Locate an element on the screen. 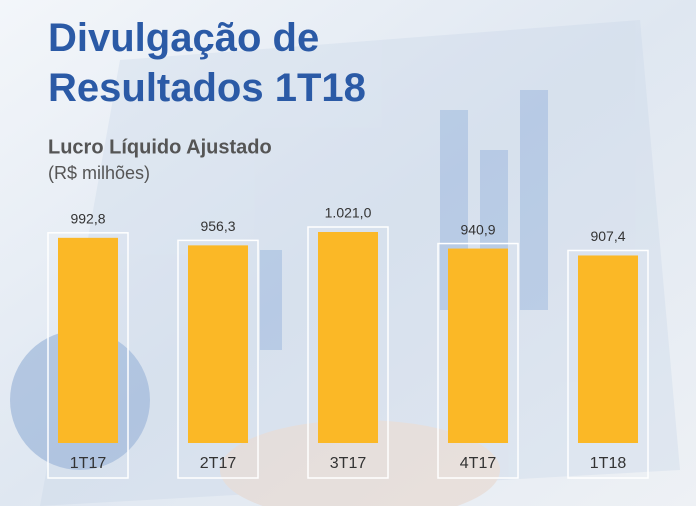 The image size is (696, 506). x-tick-label: 3T17 is located at coordinates (348, 463).